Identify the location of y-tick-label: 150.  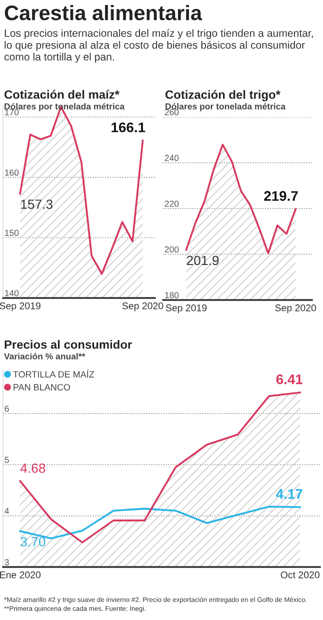
(12, 233).